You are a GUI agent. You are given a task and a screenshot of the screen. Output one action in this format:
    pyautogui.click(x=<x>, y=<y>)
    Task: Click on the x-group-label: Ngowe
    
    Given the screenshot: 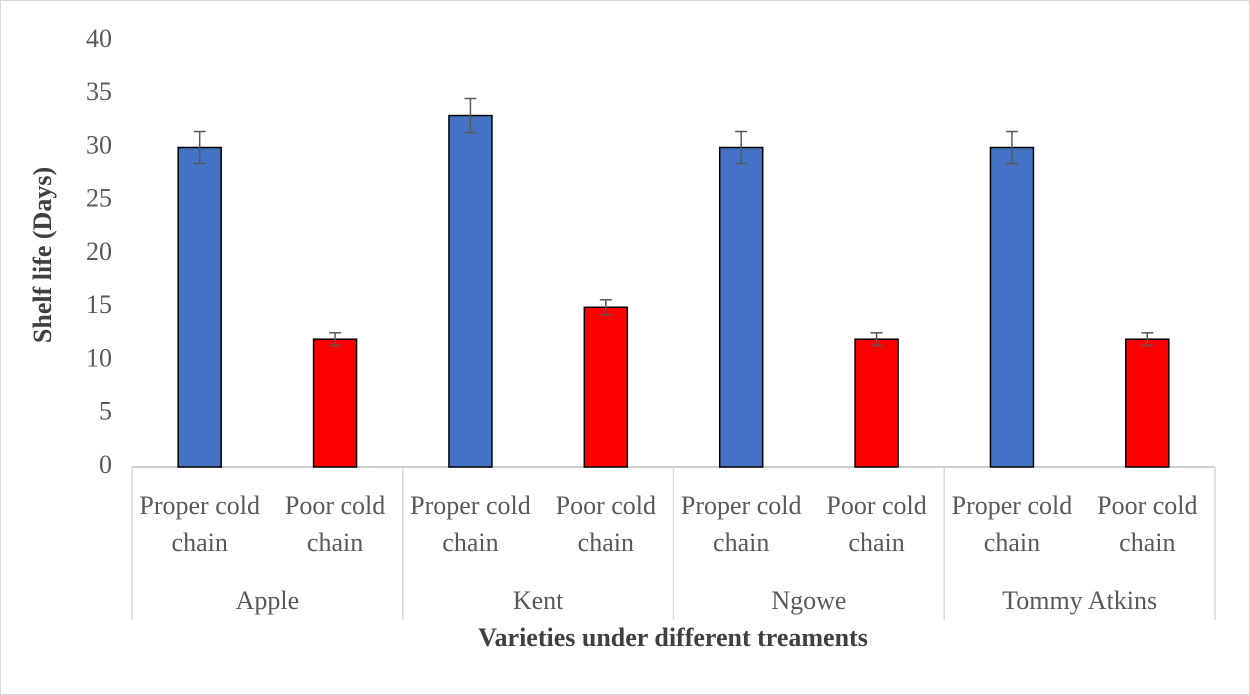 What is the action you would take?
    pyautogui.click(x=809, y=600)
    